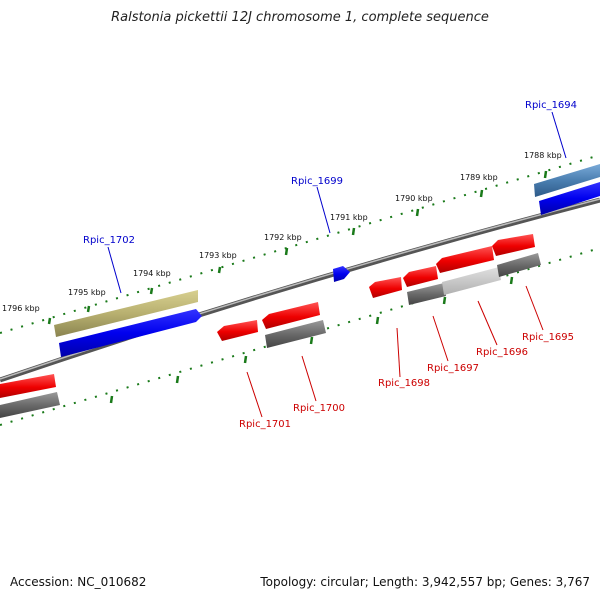  I want to click on kbp-label-1794: 1794 kbp, so click(152, 273).